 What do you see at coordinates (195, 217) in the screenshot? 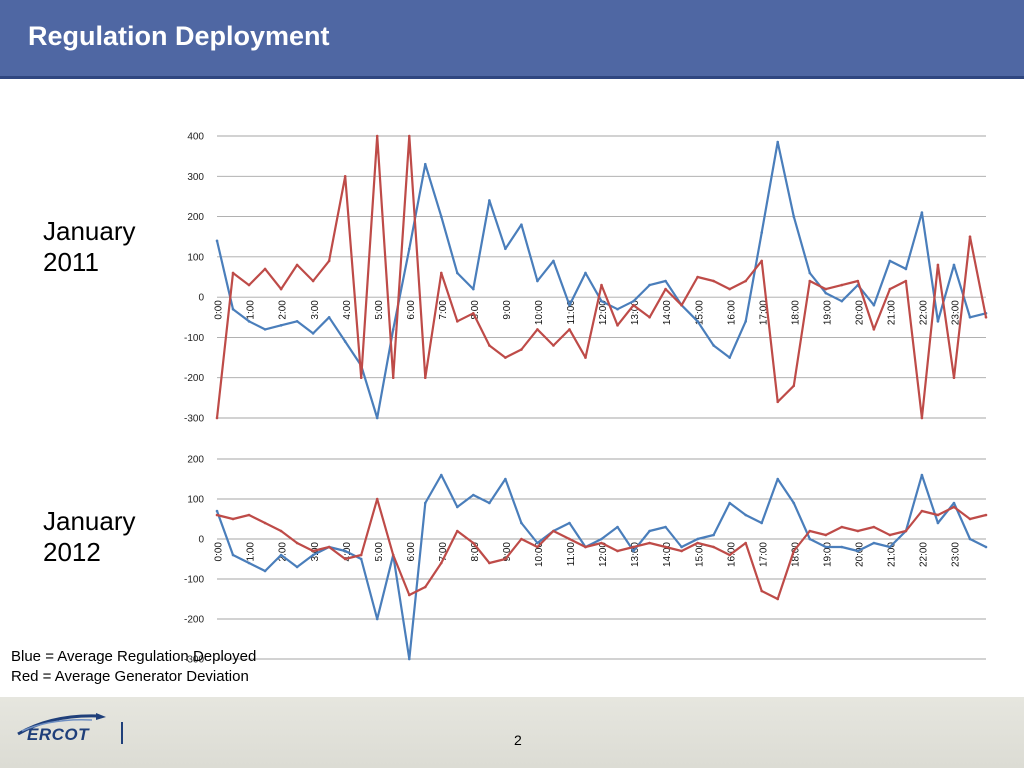
I see `y-tick-label: 200` at bounding box center [195, 217].